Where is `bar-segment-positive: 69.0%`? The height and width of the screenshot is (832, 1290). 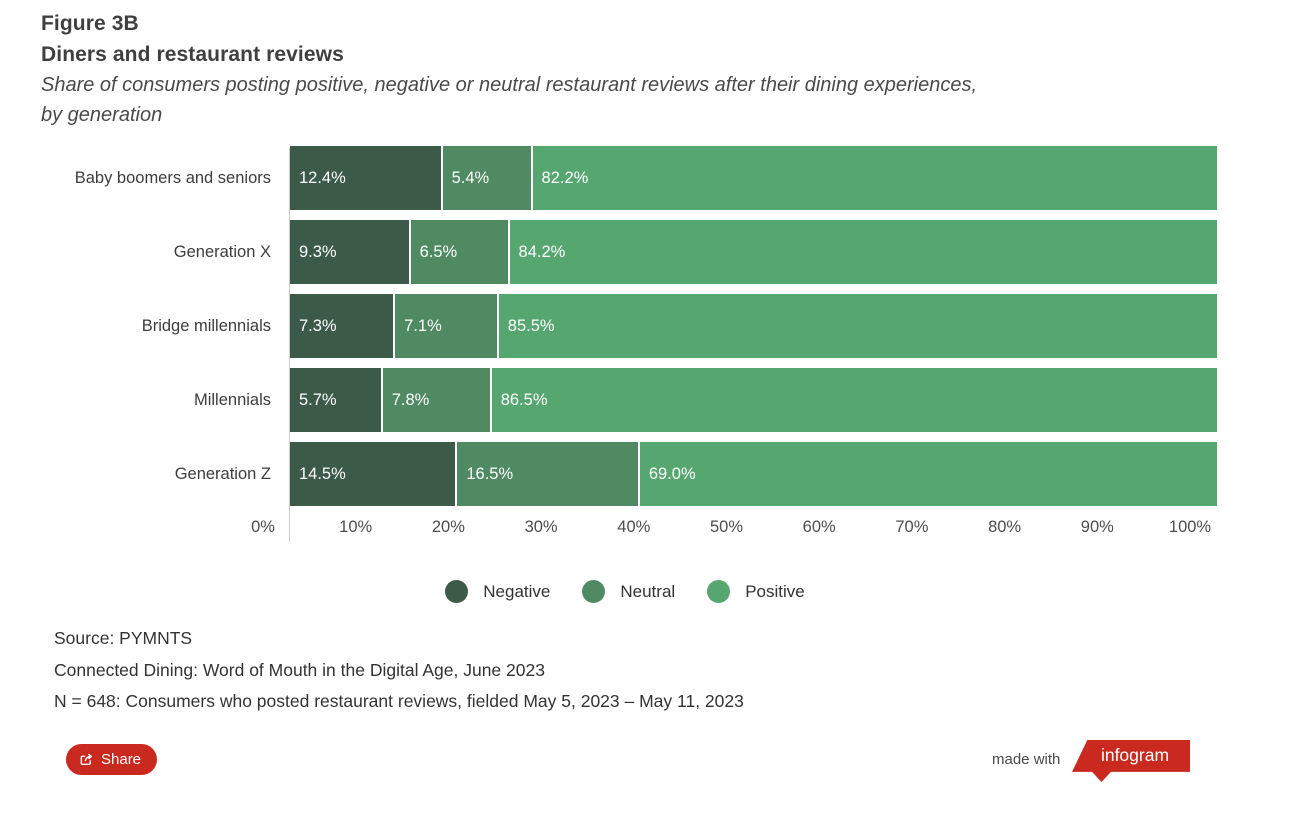
bar-segment-positive: 69.0% is located at coordinates (928, 474).